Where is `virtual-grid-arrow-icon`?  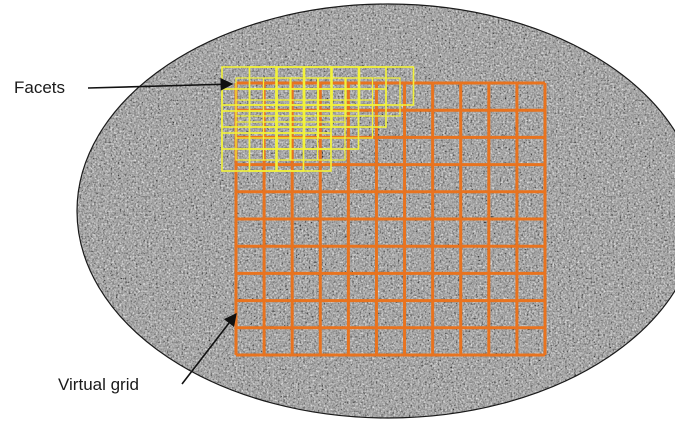
virtual-grid-arrow-icon is located at coordinates (209, 348).